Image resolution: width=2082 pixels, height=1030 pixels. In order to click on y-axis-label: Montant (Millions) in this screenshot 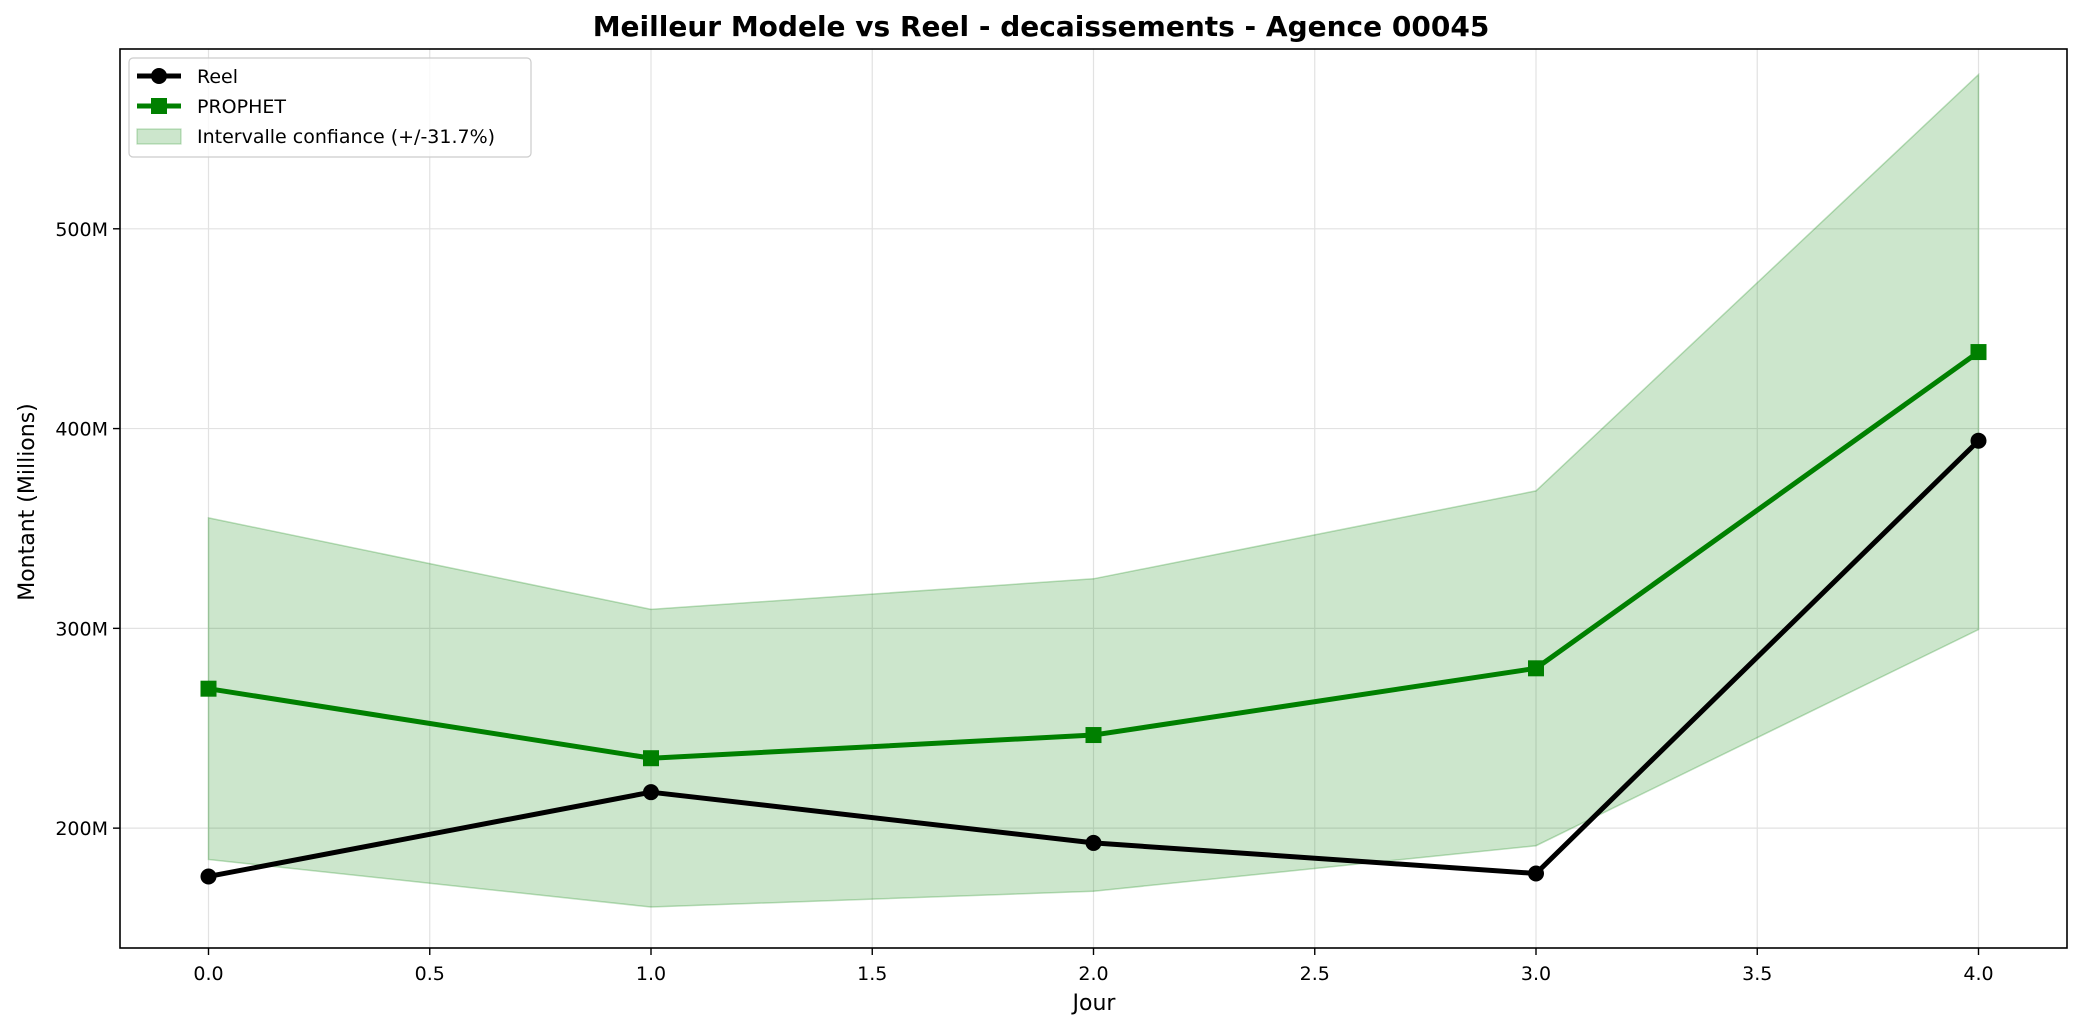, I will do `click(27, 502)`.